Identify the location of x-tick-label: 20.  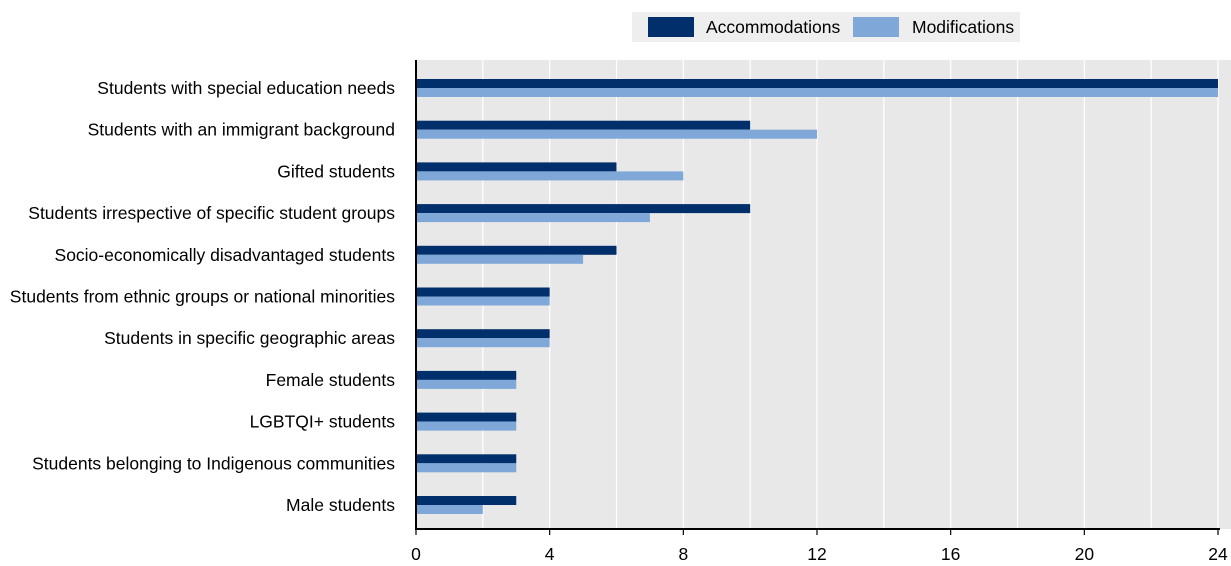
(1085, 554).